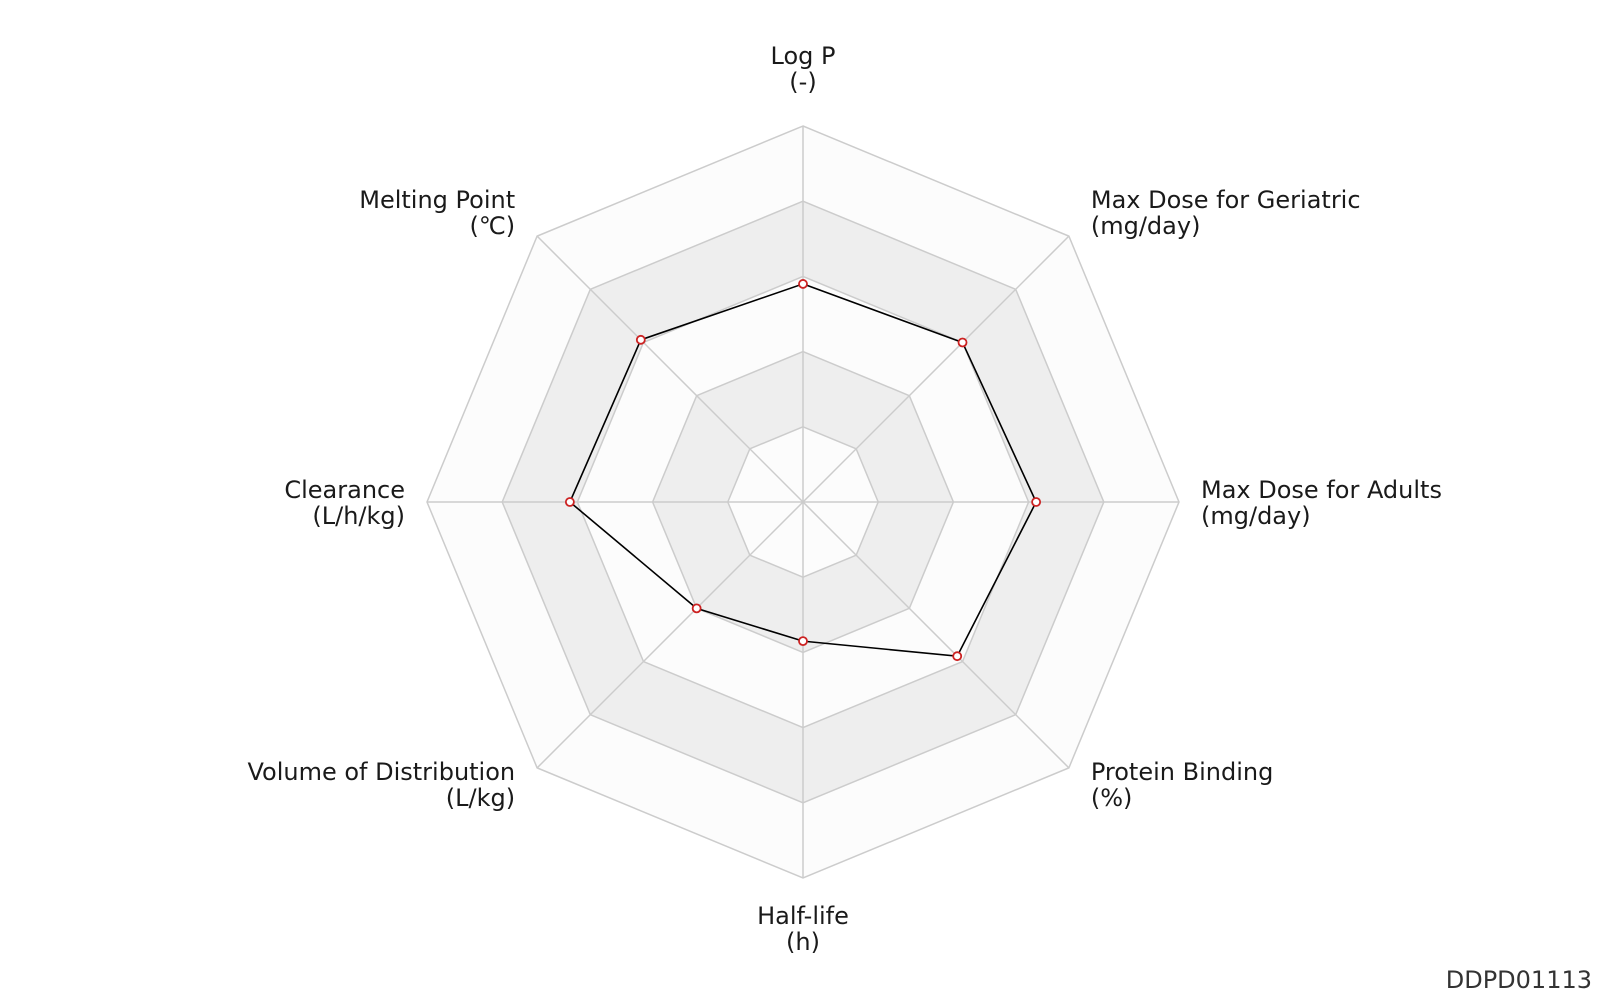 This screenshot has height=1000, width=1600. Describe the element at coordinates (358, 516) in the screenshot. I see `axis-unit: (L/h/kg)` at that location.